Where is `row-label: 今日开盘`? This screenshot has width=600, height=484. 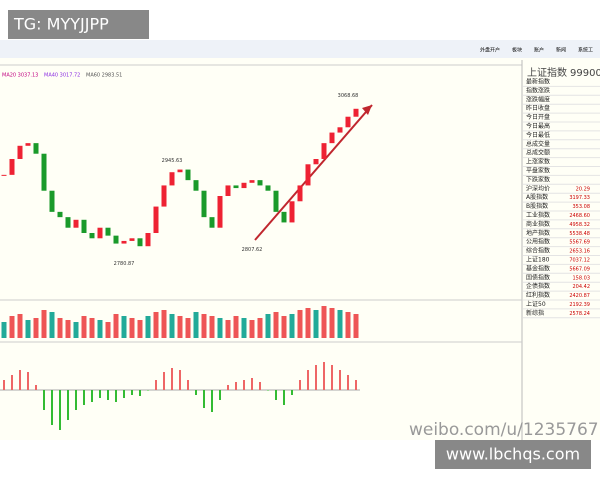 row-label: 今日开盘 is located at coordinates (538, 117).